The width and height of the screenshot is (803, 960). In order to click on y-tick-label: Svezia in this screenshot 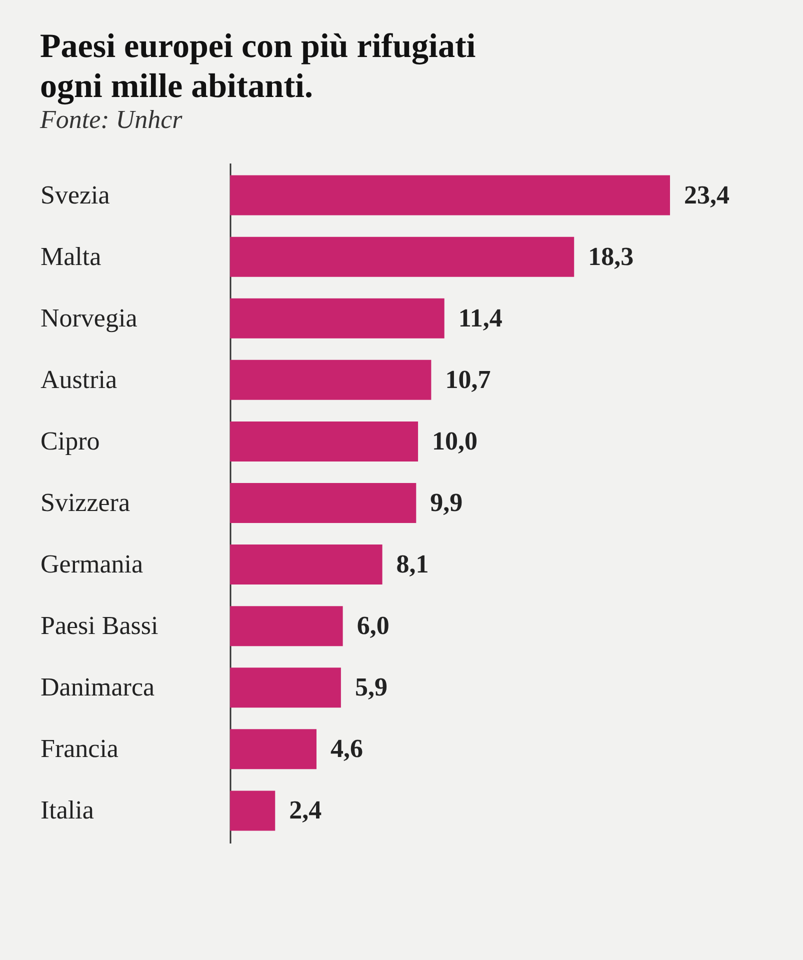, I will do `click(75, 195)`.